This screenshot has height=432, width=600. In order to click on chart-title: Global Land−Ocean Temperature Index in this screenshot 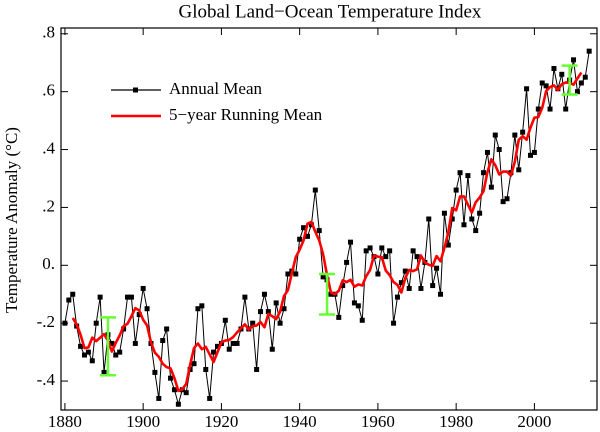, I will do `click(330, 11)`.